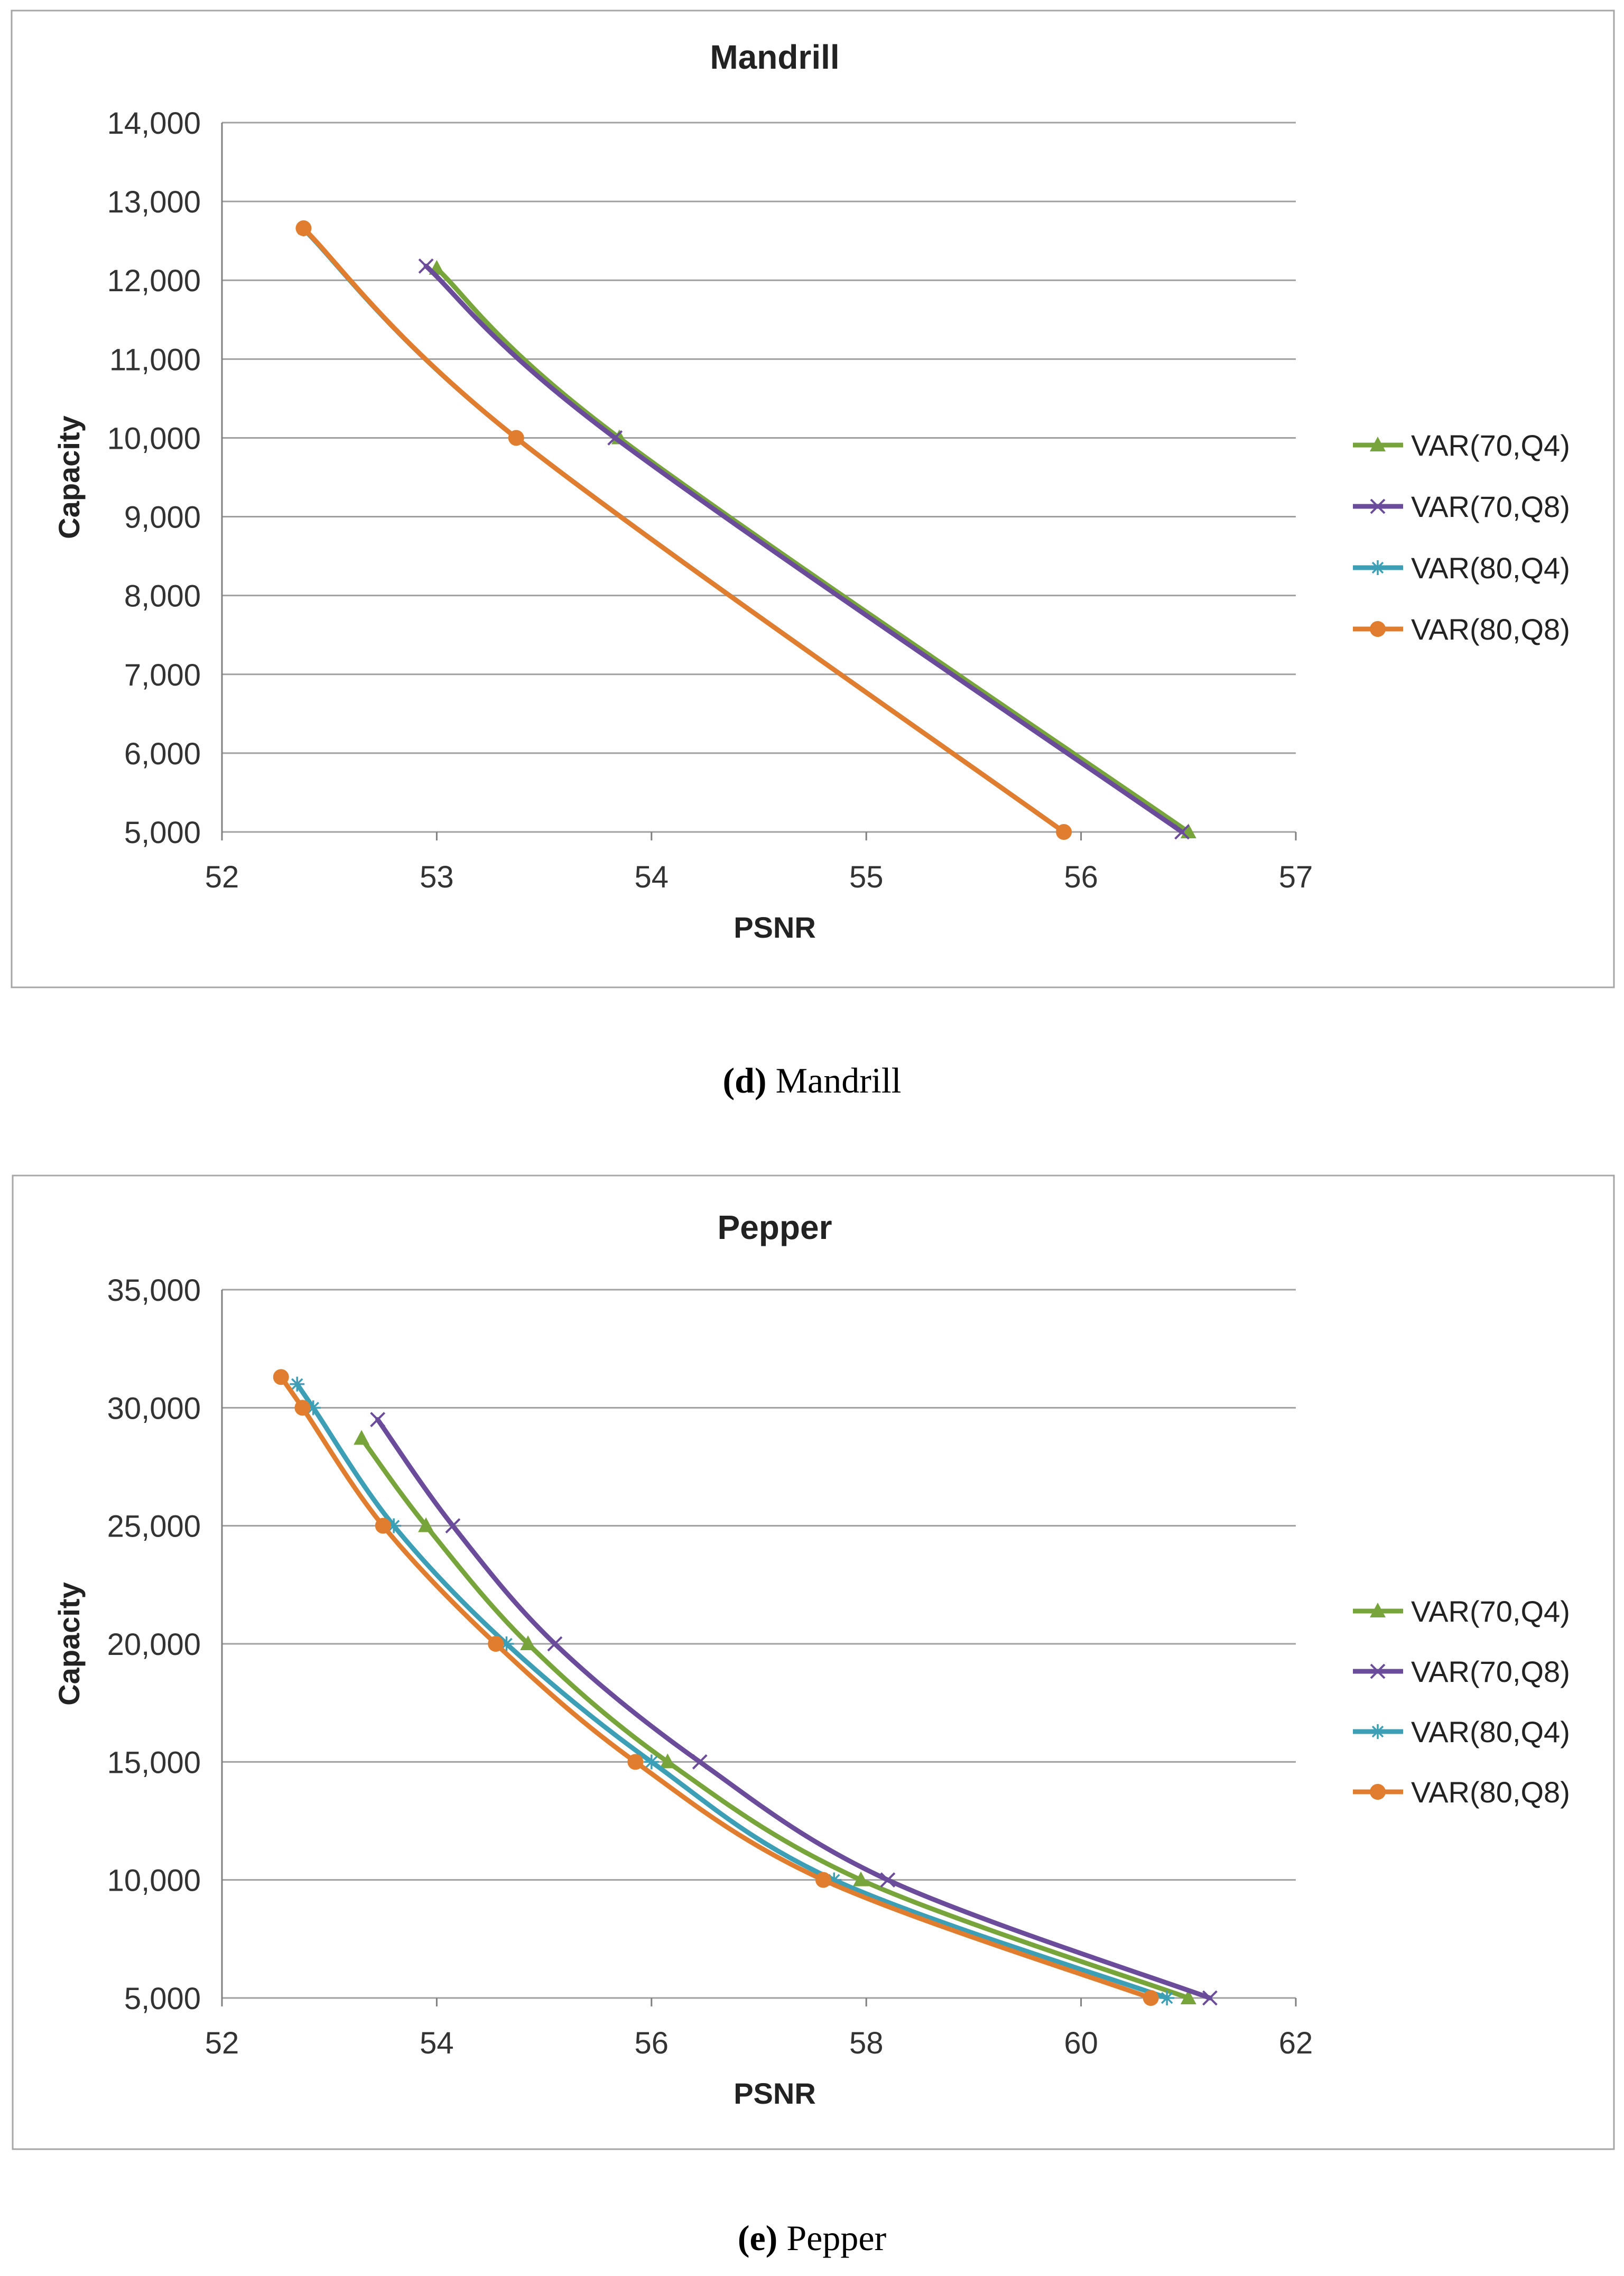 This screenshot has width=1624, height=2276. What do you see at coordinates (652, 877) in the screenshot?
I see `x-tick-label: 54` at bounding box center [652, 877].